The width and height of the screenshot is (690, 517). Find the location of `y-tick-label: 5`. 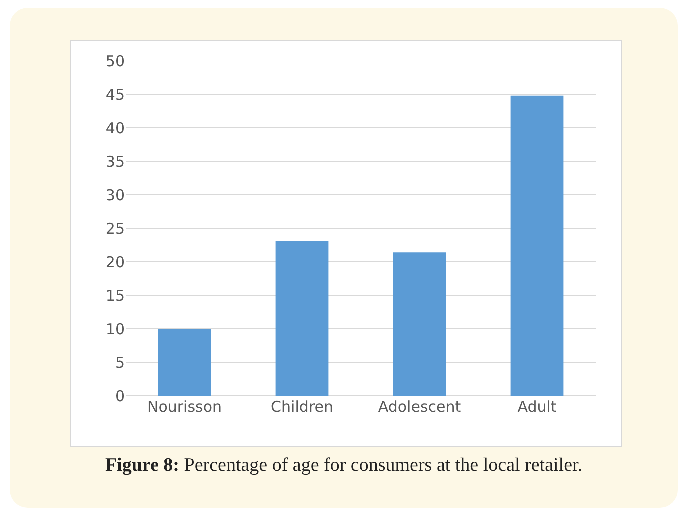

y-tick-label: 5 is located at coordinates (120, 363).